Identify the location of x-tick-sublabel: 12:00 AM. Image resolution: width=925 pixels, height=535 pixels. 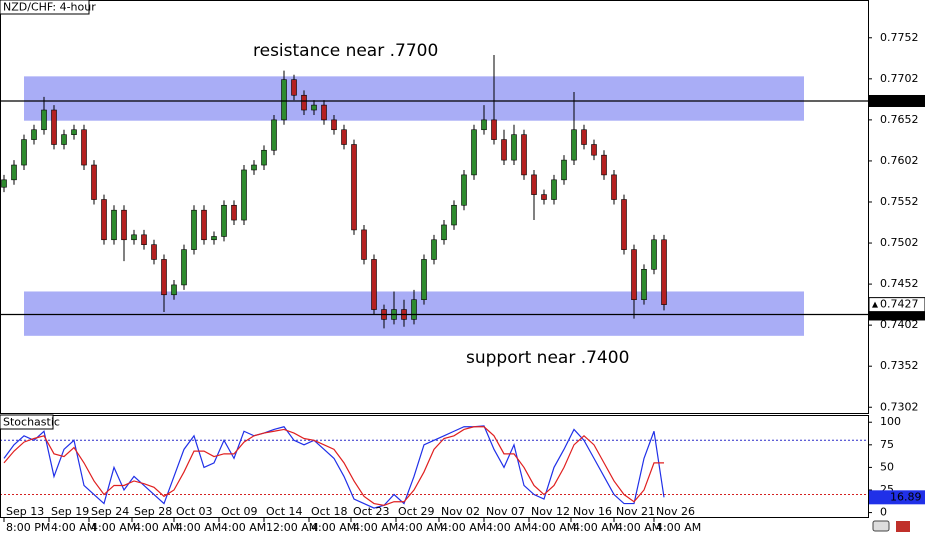
(292, 527).